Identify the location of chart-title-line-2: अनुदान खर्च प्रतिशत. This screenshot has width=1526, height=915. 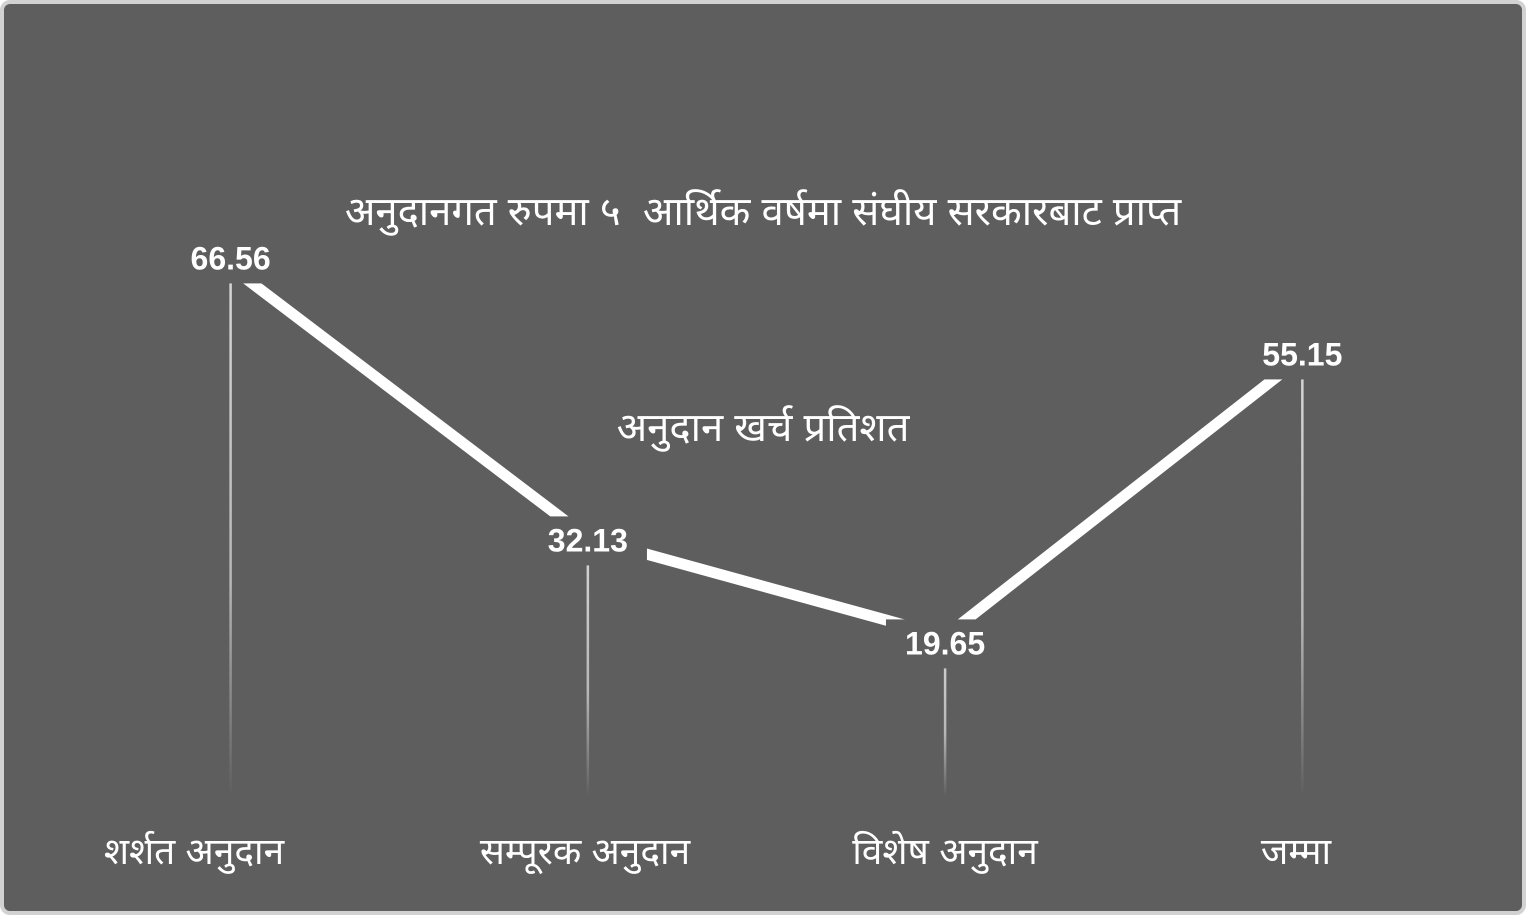
(763, 428).